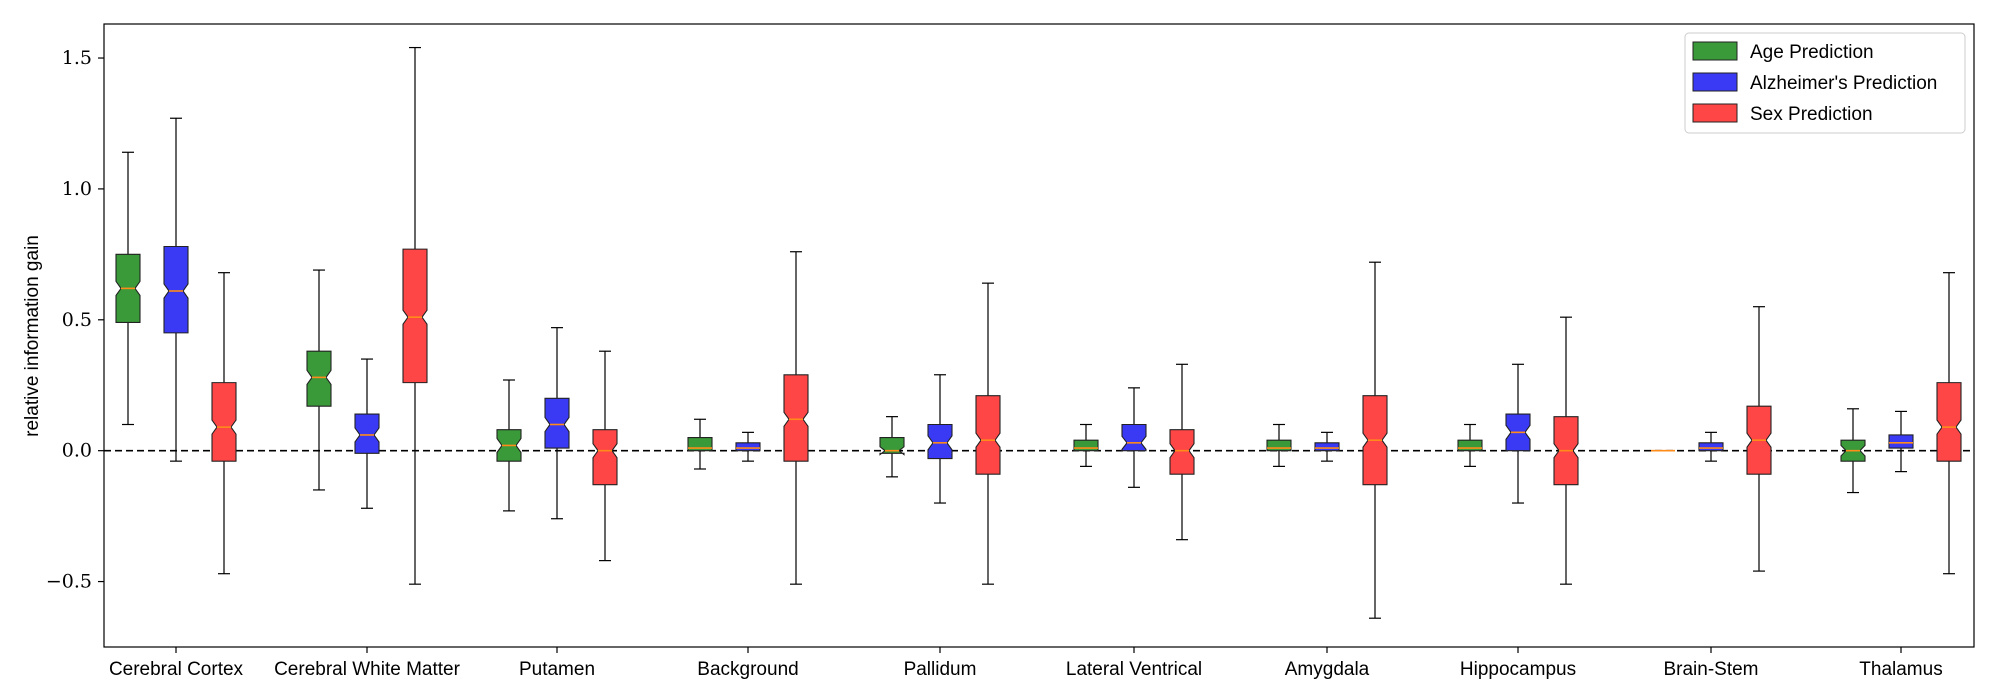  I want to click on box-putamen-alzheimer-s-prediction, so click(557, 423).